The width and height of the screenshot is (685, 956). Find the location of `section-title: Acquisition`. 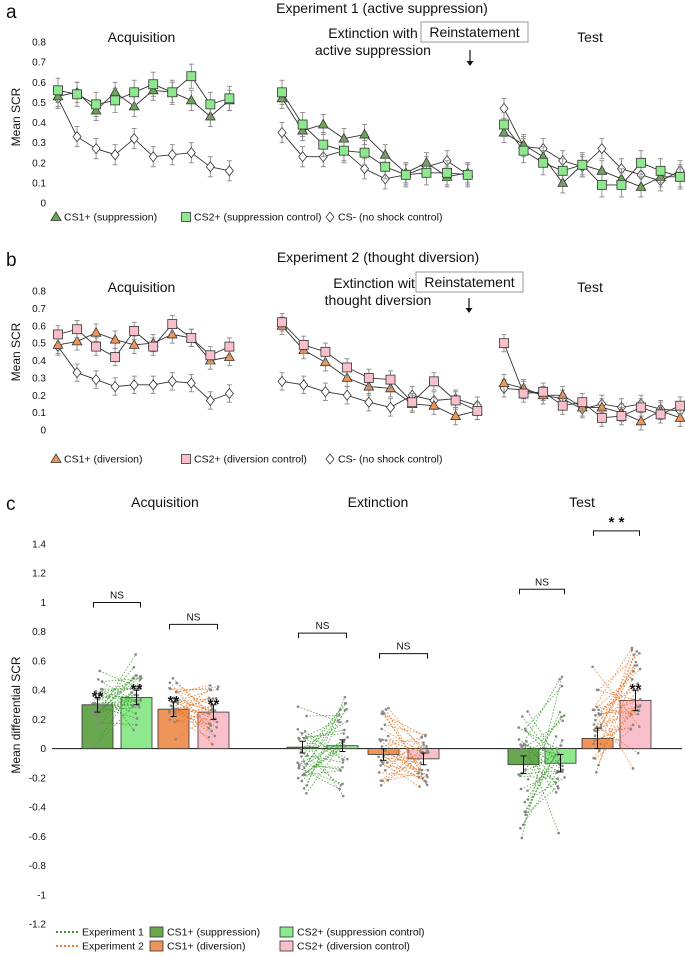

section-title: Acquisition is located at coordinates (142, 37).